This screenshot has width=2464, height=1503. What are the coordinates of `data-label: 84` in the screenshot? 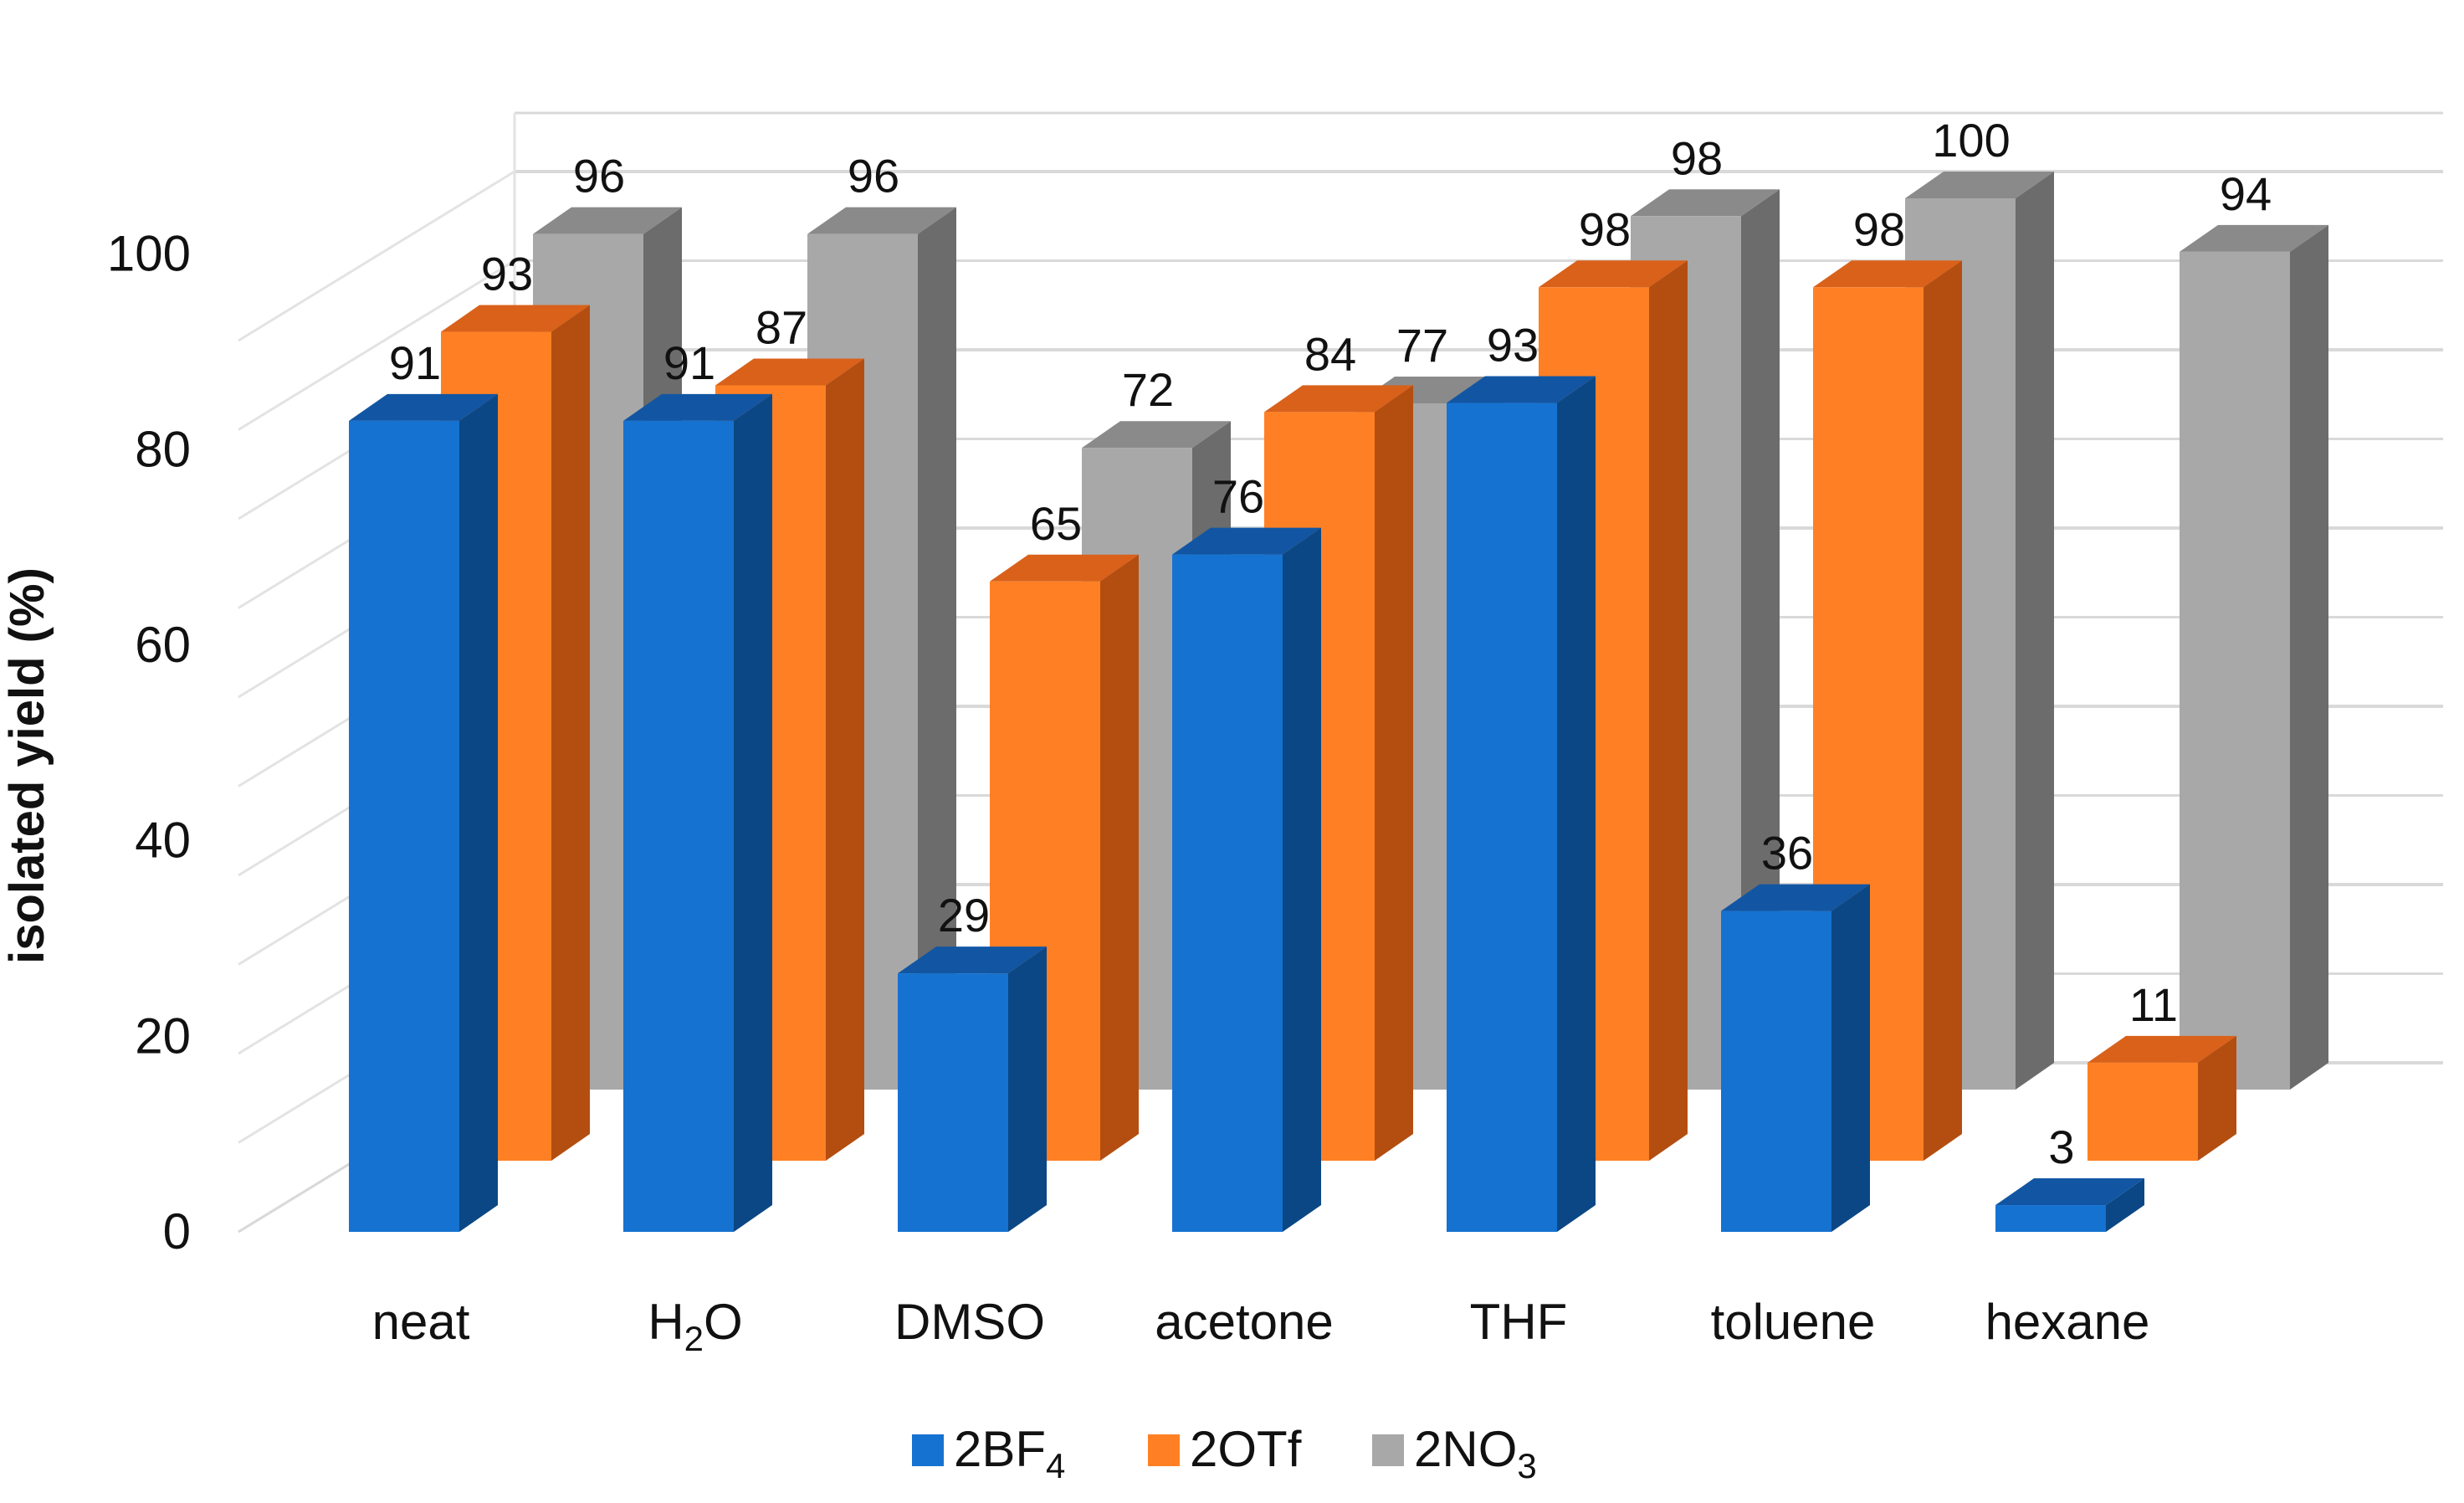 It's located at (1330, 353).